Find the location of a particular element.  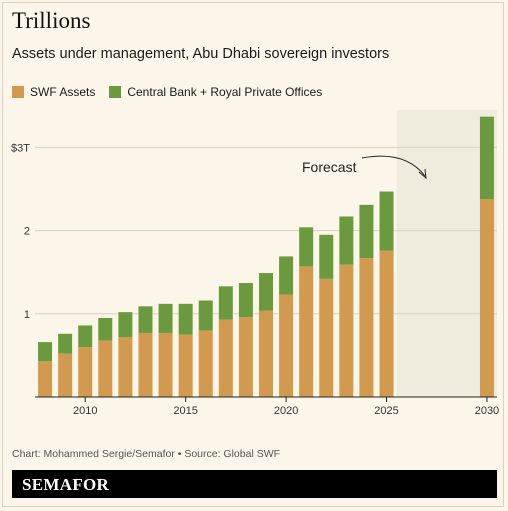

forecast-annotation: Forecast is located at coordinates (329, 167).